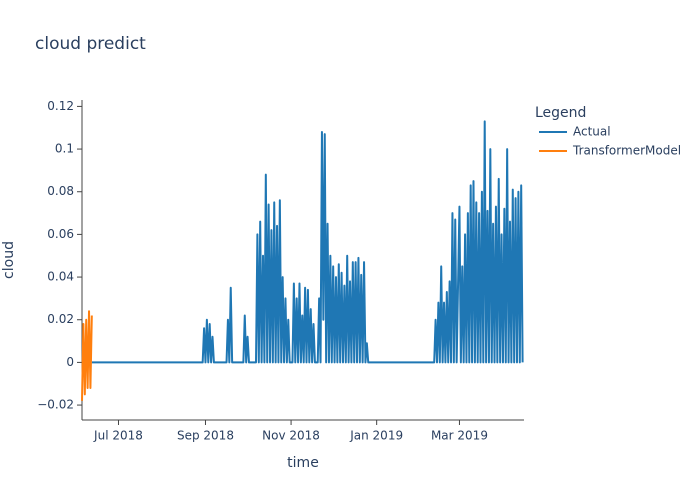 This screenshot has height=500, width=700. Describe the element at coordinates (626, 151) in the screenshot. I see `legend-label: TransformerModel` at that location.